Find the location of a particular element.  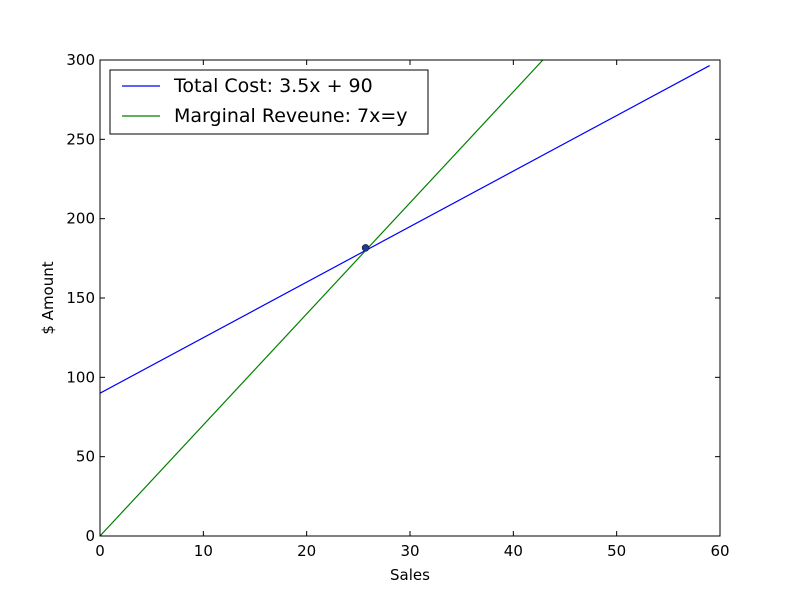

y-tick-label: 300 is located at coordinates (80, 60).